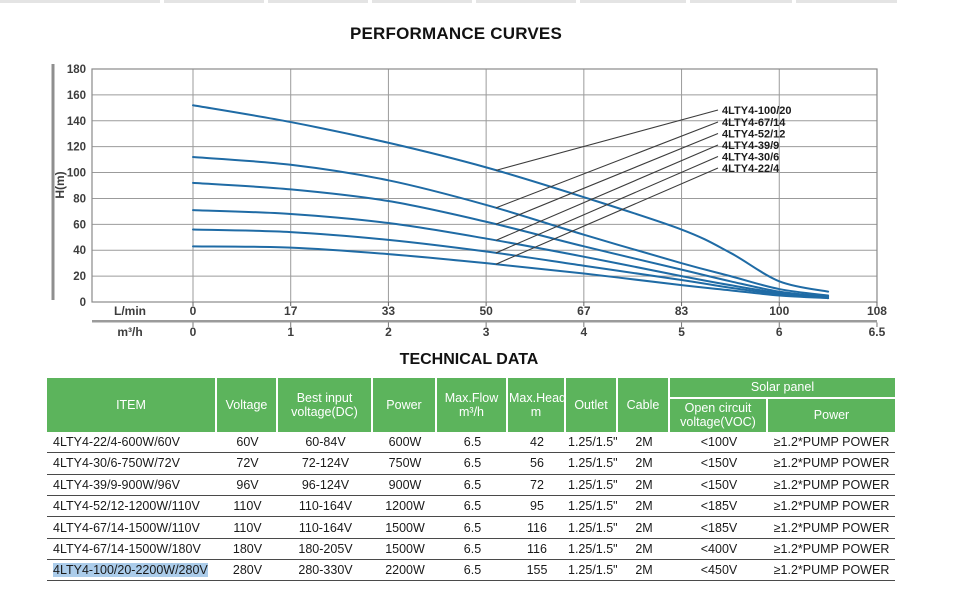  I want to click on x-tick-label: 1, so click(290, 332).